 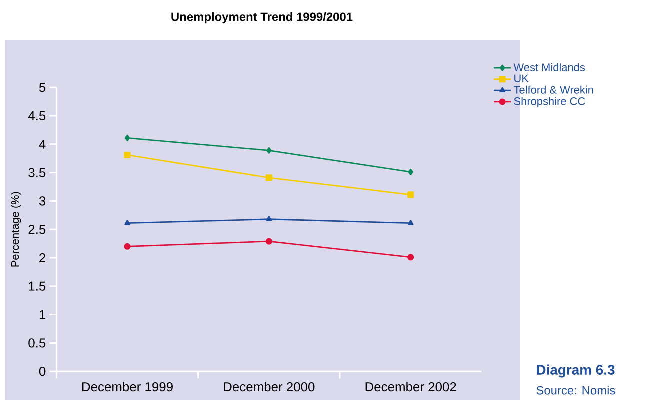 What do you see at coordinates (16, 229) in the screenshot?
I see `y-axis-title: Percentage (%)` at bounding box center [16, 229].